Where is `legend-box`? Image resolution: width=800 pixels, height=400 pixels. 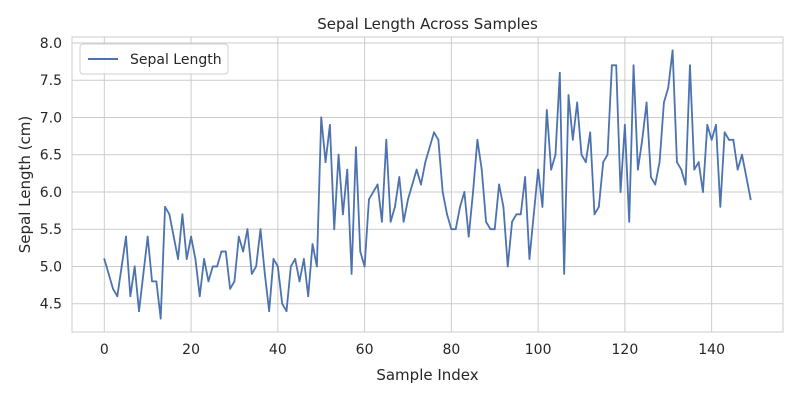 legend-box is located at coordinates (154, 59).